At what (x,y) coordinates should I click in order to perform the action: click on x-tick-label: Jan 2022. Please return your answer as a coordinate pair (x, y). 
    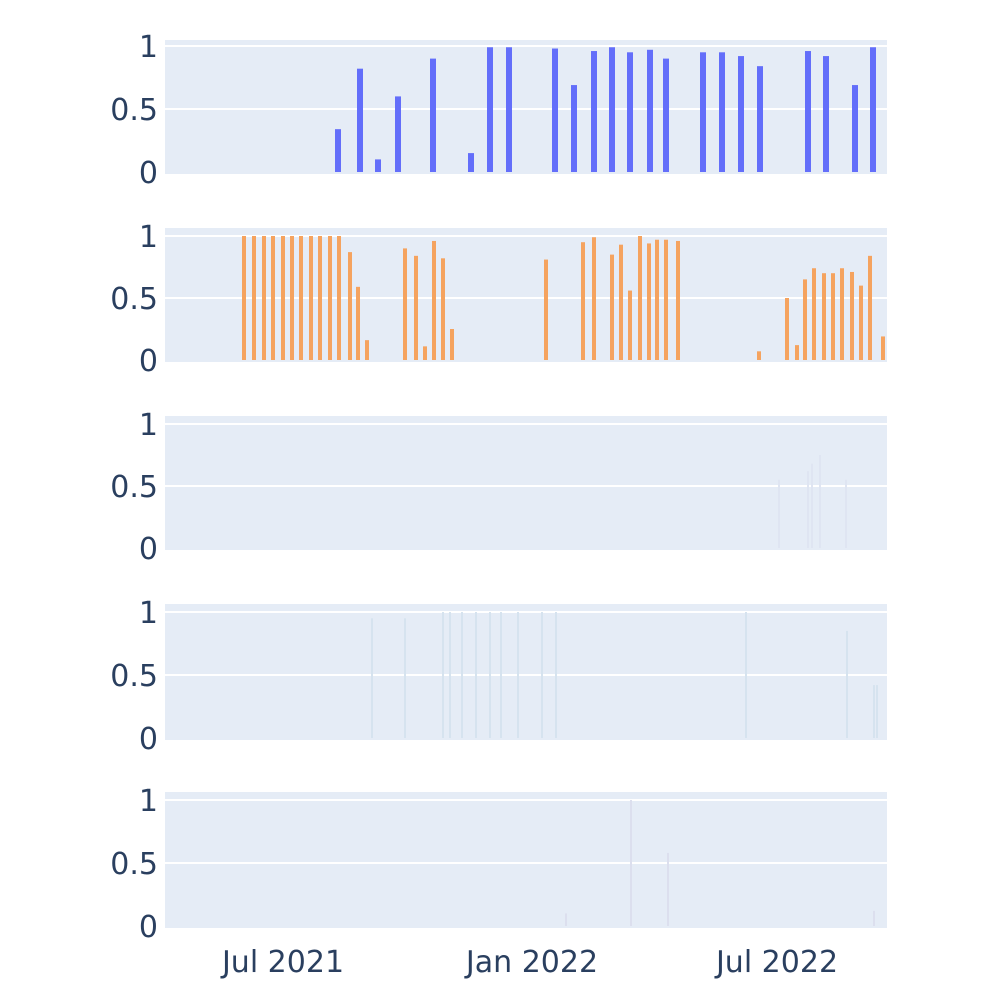
    Looking at the image, I should click on (531, 962).